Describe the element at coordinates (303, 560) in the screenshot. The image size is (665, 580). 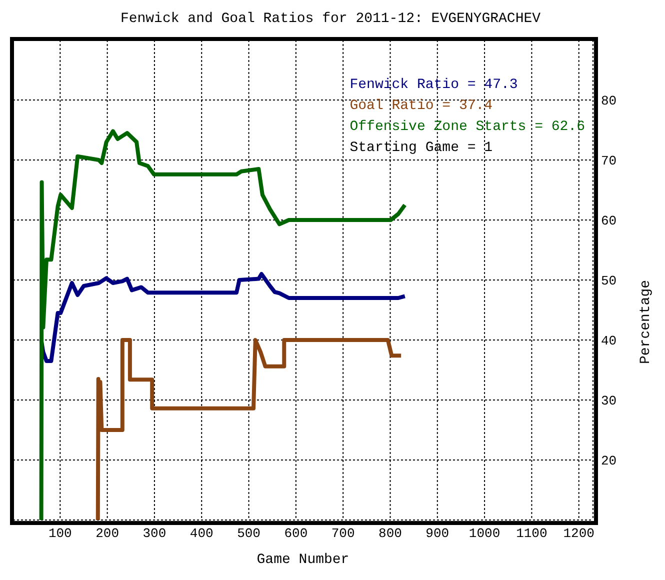
I see `x-axis-title: Game Number` at that location.